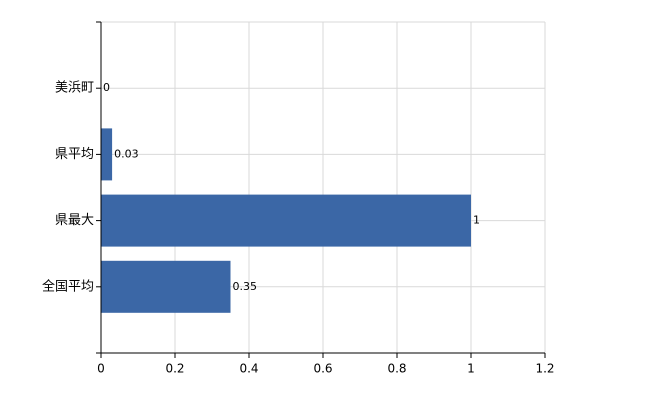  Describe the element at coordinates (174, 369) in the screenshot. I see `x-tick-label: 0.2` at that location.